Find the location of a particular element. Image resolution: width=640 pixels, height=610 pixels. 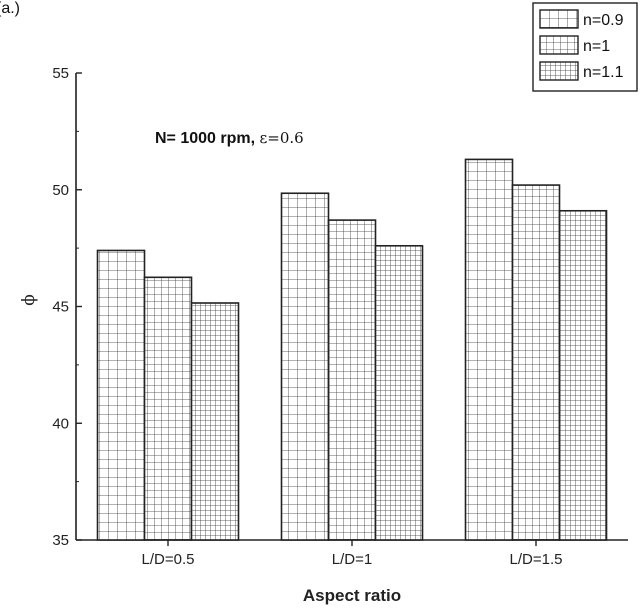

y-axis-ticks: 35 40 45 50 55 is located at coordinates (67, 307).